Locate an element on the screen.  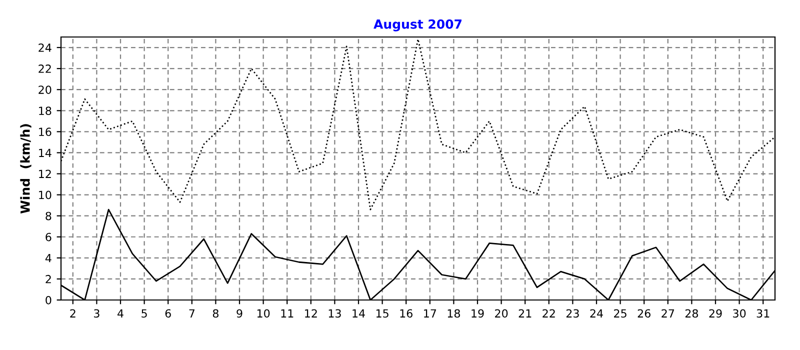
x-tick-label: 19 is located at coordinates (478, 313).